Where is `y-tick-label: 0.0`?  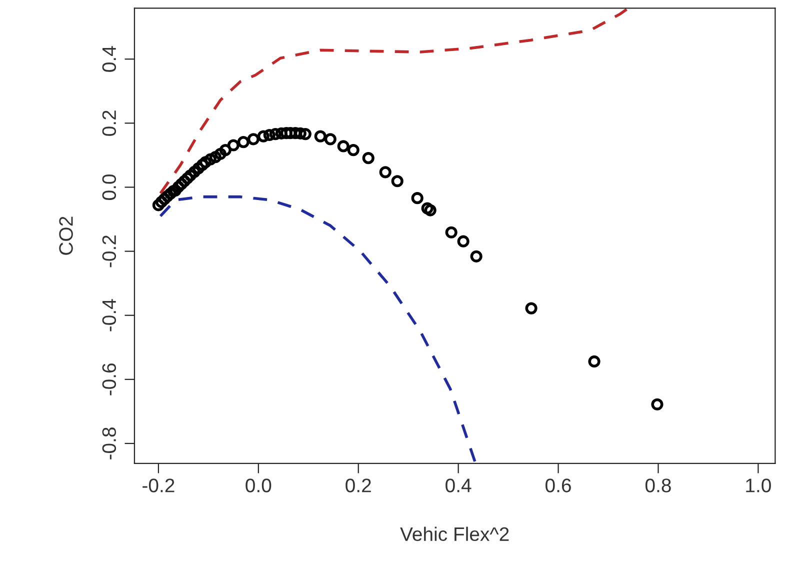
y-tick-label: 0.0 is located at coordinates (109, 187).